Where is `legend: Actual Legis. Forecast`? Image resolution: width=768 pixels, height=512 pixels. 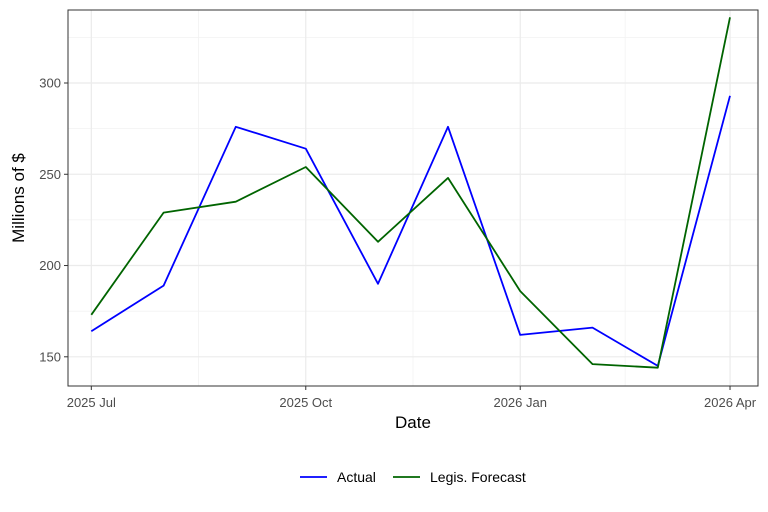
legend: Actual Legis. Forecast is located at coordinates (413, 477).